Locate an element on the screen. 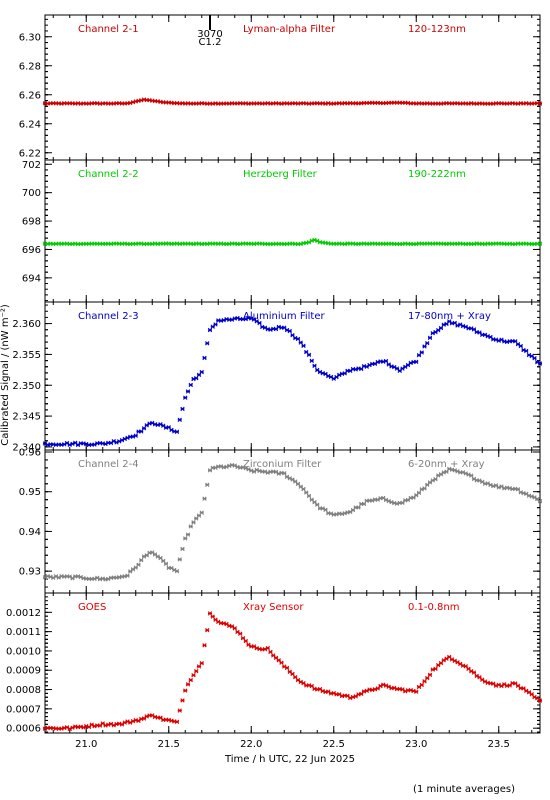 This screenshot has height=800, width=550. y-tick-label: 702 is located at coordinates (31, 165).